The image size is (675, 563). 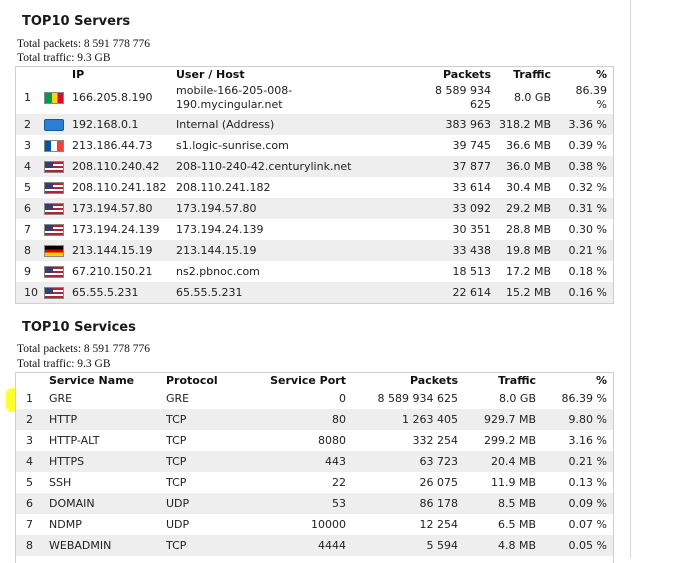 What do you see at coordinates (472, 250) in the screenshot?
I see `packets: 33 438` at bounding box center [472, 250].